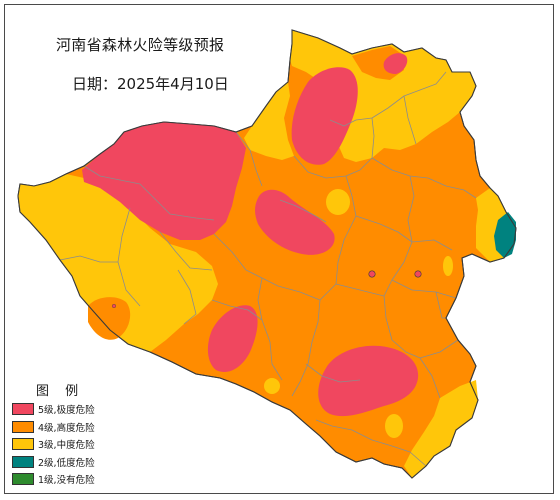  I want to click on legend-swatch-level2, so click(23, 462).